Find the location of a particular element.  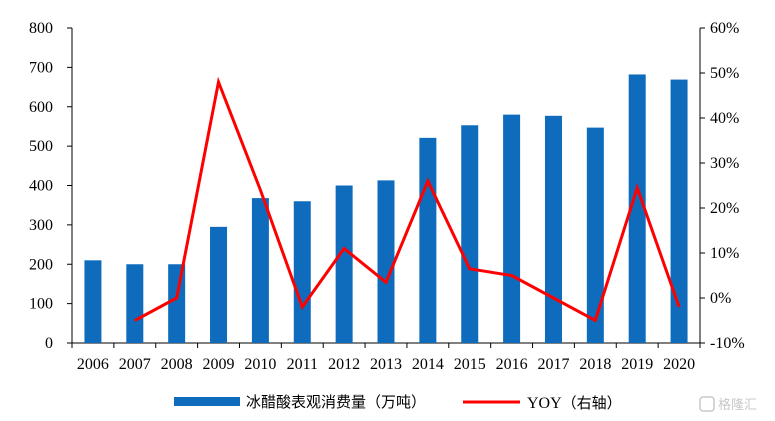

right-tick-label: 60% is located at coordinates (724, 28).